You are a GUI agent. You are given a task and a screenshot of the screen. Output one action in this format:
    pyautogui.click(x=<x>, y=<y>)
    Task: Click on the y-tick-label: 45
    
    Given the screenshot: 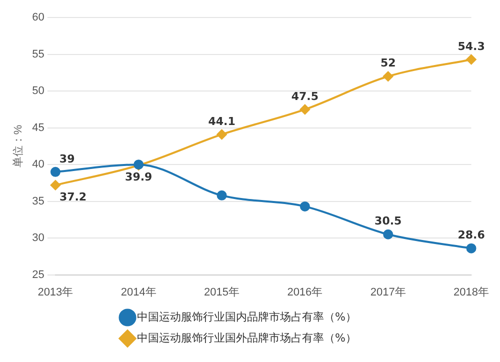 What is the action you would take?
    pyautogui.click(x=38, y=128)
    